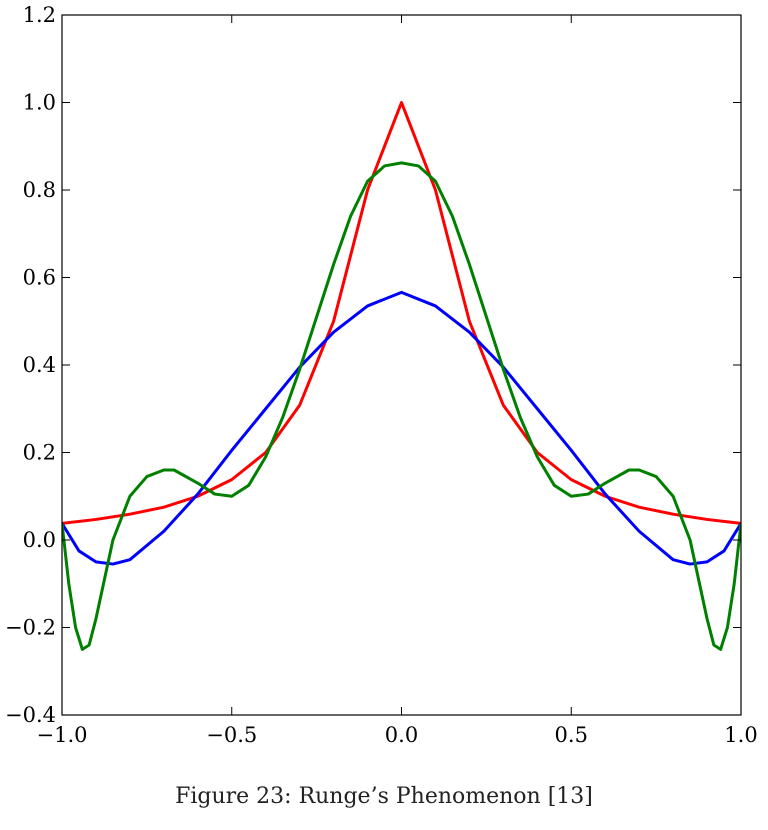 This screenshot has height=830, width=768. I want to click on y-tick-label: 0.0, so click(39, 540).